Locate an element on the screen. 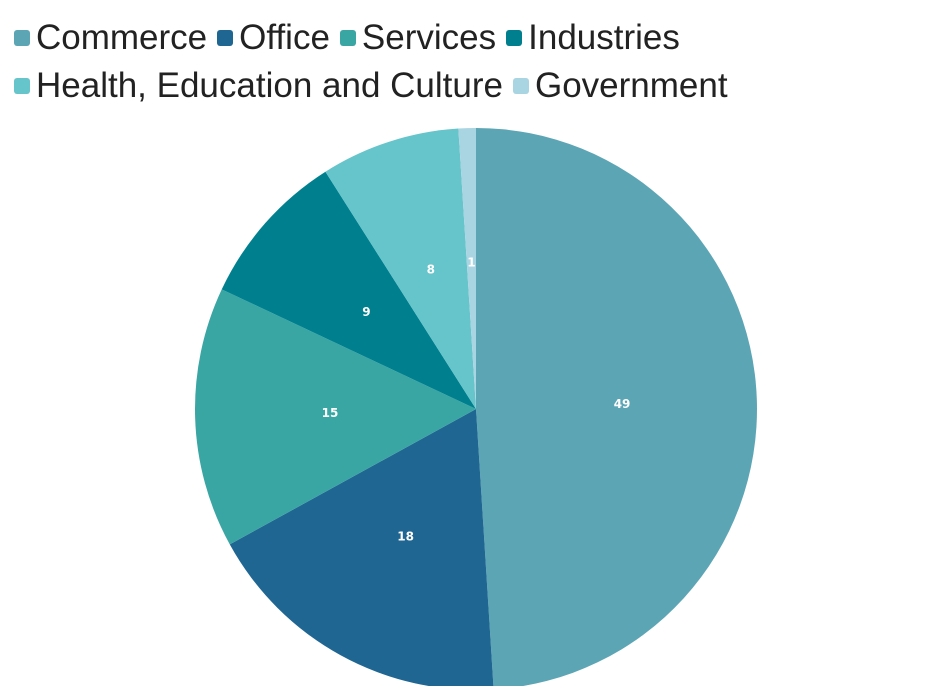  pie-label-government: 1 is located at coordinates (471, 262).